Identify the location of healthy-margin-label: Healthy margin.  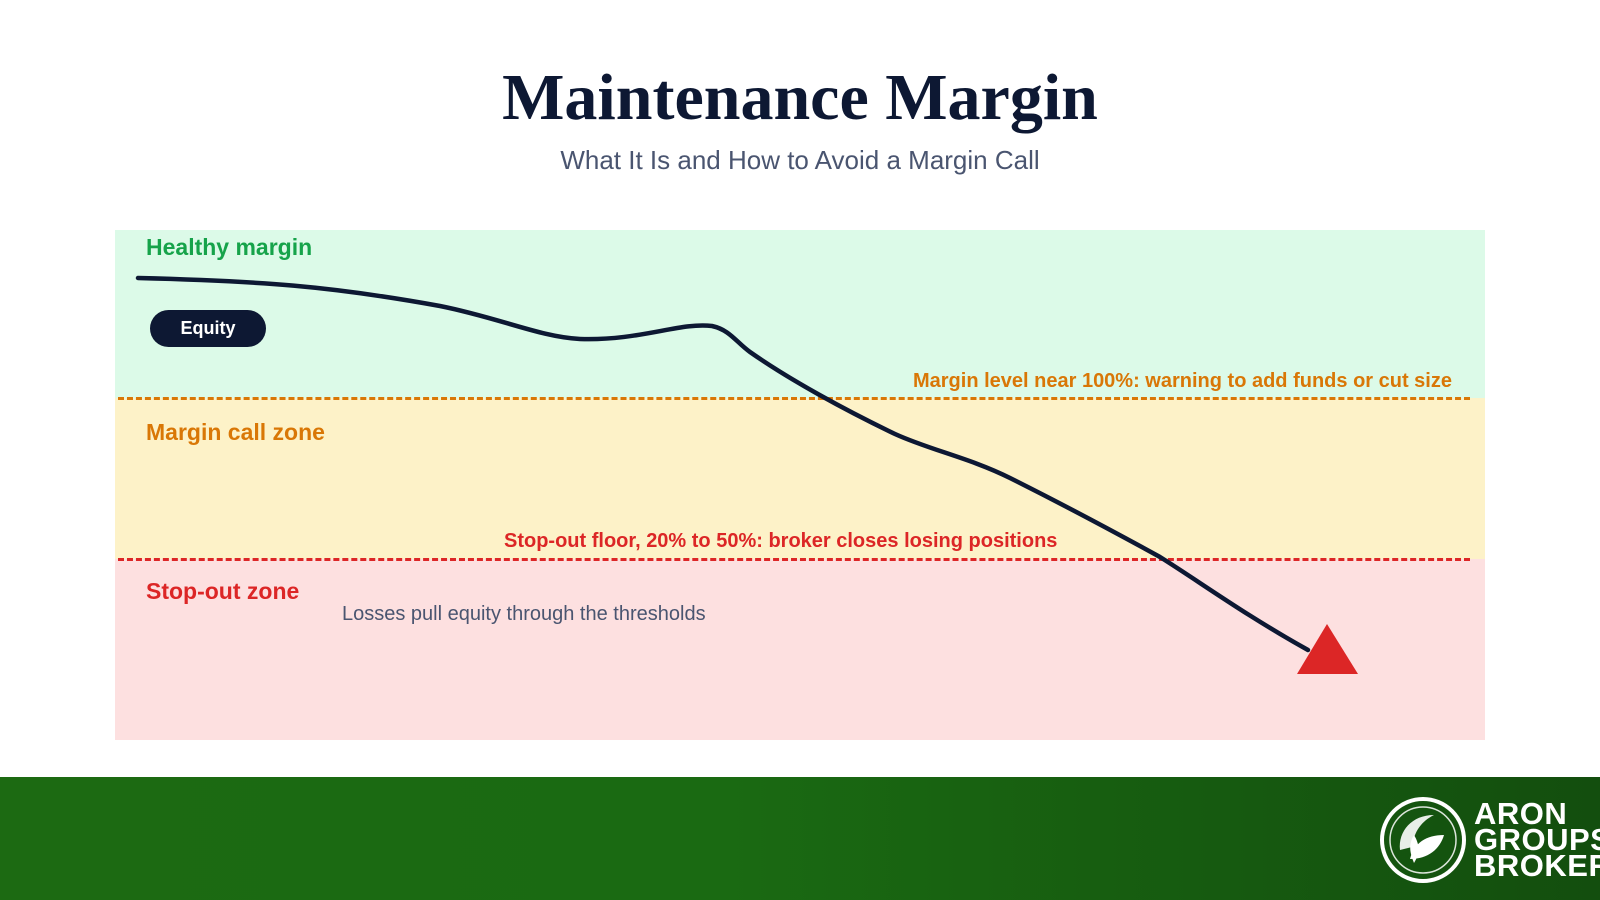
(229, 247).